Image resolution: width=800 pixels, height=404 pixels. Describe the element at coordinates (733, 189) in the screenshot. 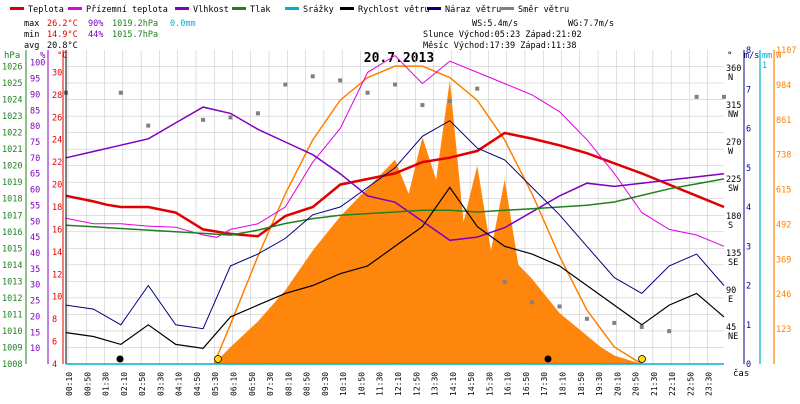

I see `direction-label: SW` at that location.